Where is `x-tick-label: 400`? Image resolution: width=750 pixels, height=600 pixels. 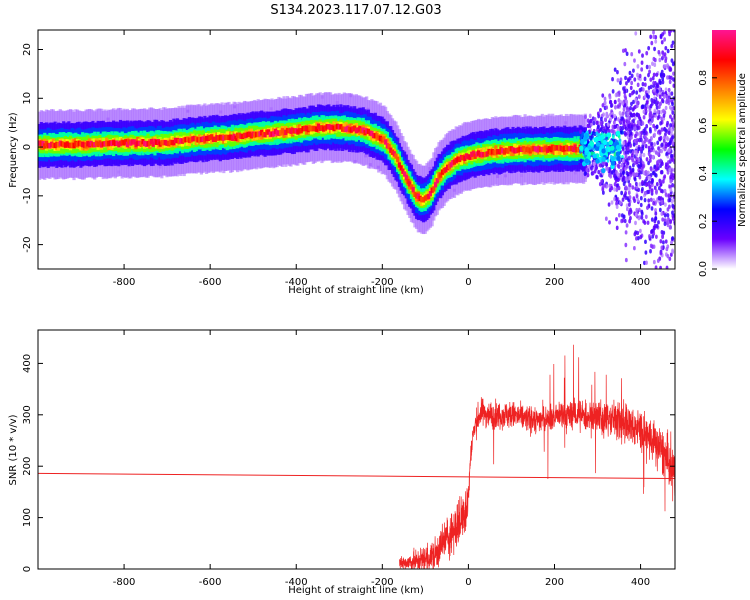
x-tick-label: 400 is located at coordinates (640, 282).